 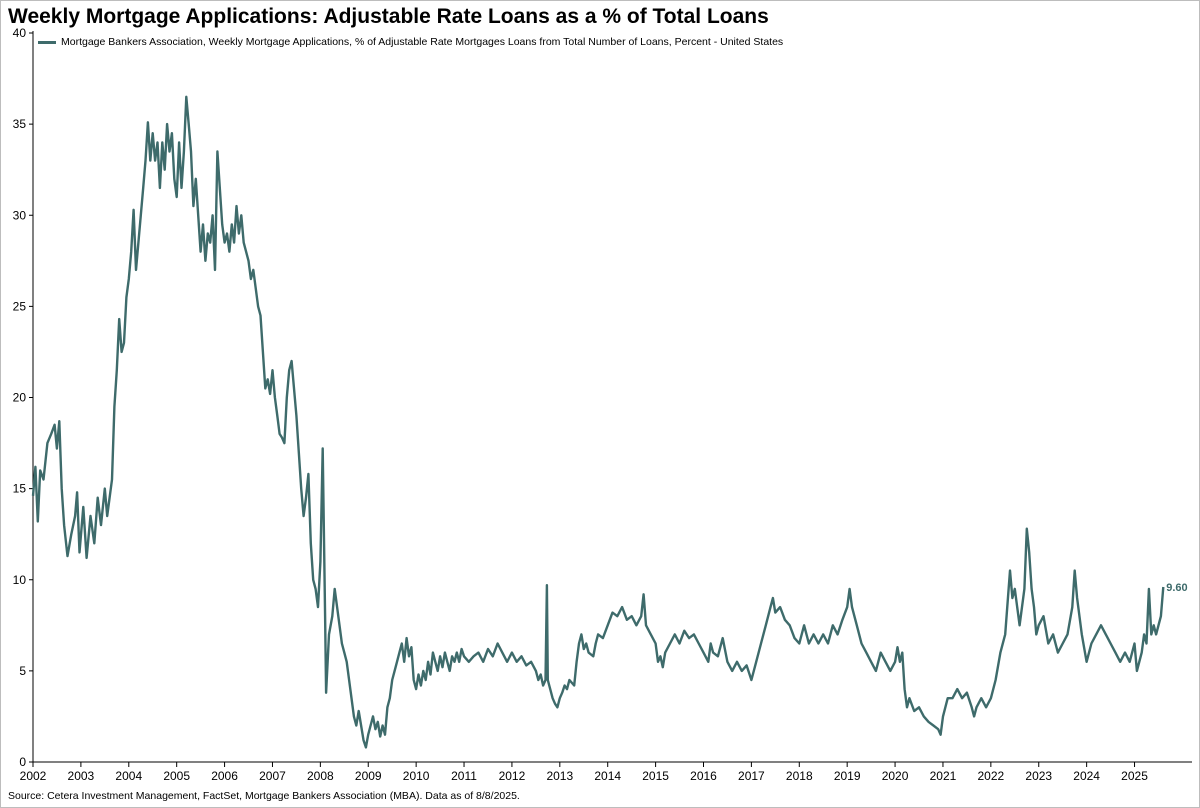 I want to click on x-tick-label: 2015, so click(x=655, y=776).